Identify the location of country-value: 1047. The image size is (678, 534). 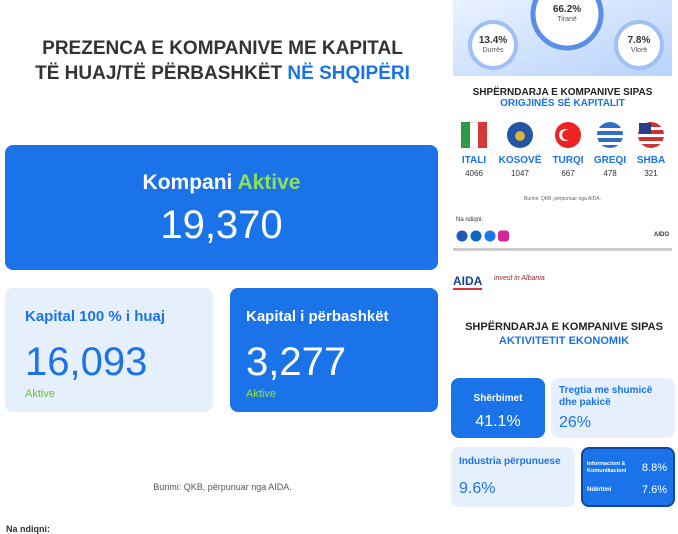
(520, 173).